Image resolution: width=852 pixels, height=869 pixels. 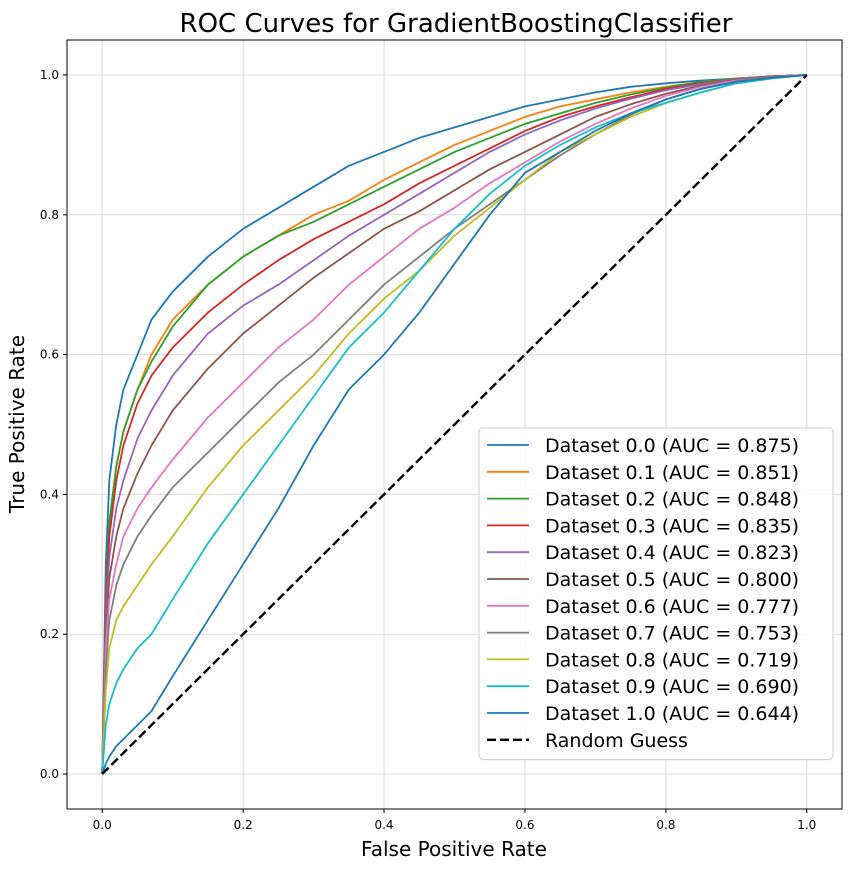 What do you see at coordinates (665, 825) in the screenshot?
I see `x-tick-label: 0.8` at bounding box center [665, 825].